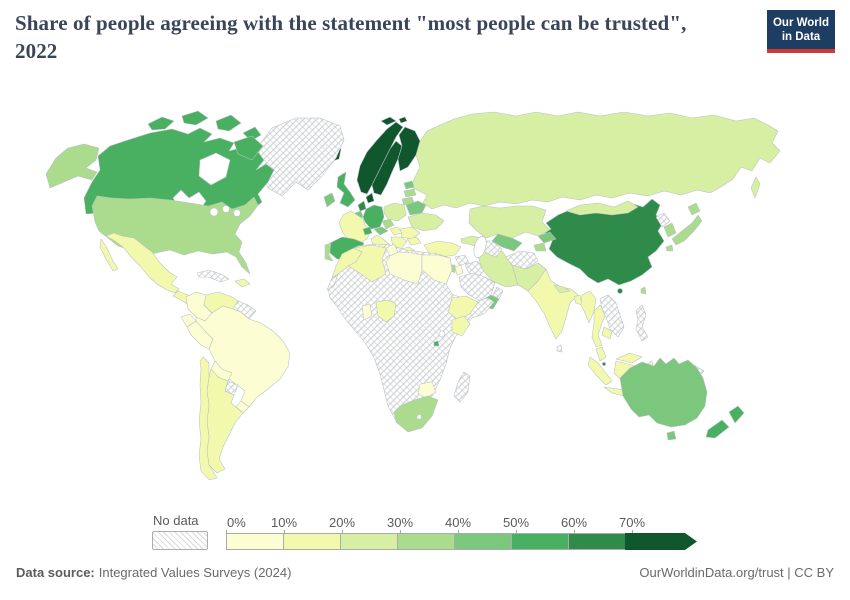 This screenshot has width=850, height=600. What do you see at coordinates (461, 326) in the screenshot?
I see `country-kenya` at bounding box center [461, 326].